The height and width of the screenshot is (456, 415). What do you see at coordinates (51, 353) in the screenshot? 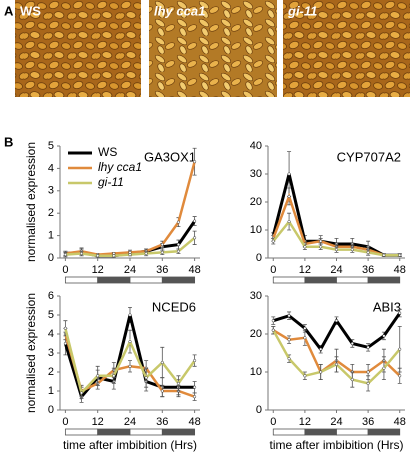
I see `y-tick-label: 3` at bounding box center [51, 353].